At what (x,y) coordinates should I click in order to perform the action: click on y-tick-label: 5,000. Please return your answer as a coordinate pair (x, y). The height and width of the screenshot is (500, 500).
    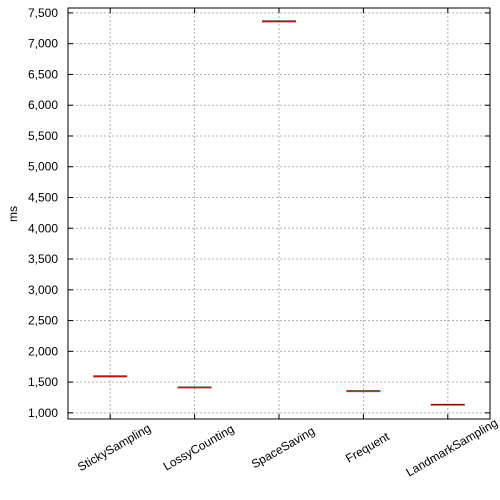
    Looking at the image, I should click on (43, 167).